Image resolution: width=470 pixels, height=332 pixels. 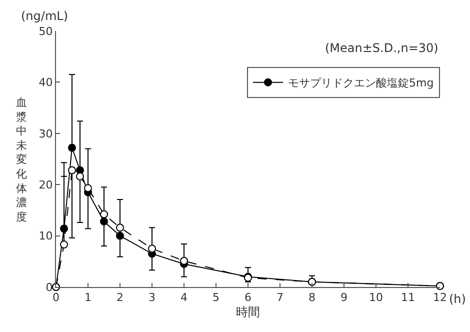 What do you see at coordinates (376, 297) in the screenshot?
I see `x-tick-label: 10` at bounding box center [376, 297].